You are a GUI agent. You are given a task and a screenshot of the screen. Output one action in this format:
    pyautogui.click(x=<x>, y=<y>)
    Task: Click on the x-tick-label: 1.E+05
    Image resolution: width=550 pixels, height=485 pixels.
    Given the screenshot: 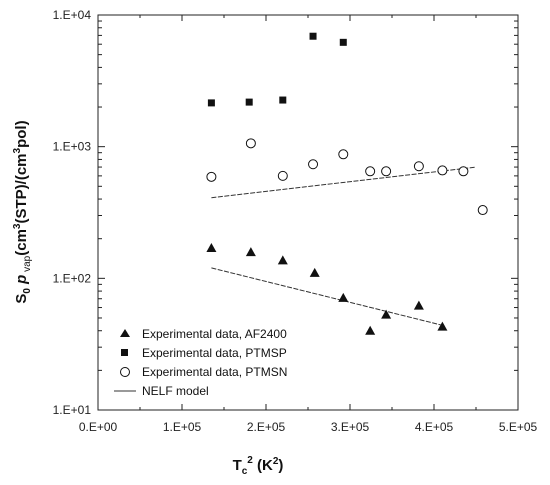 What is the action you would take?
    pyautogui.click(x=182, y=427)
    